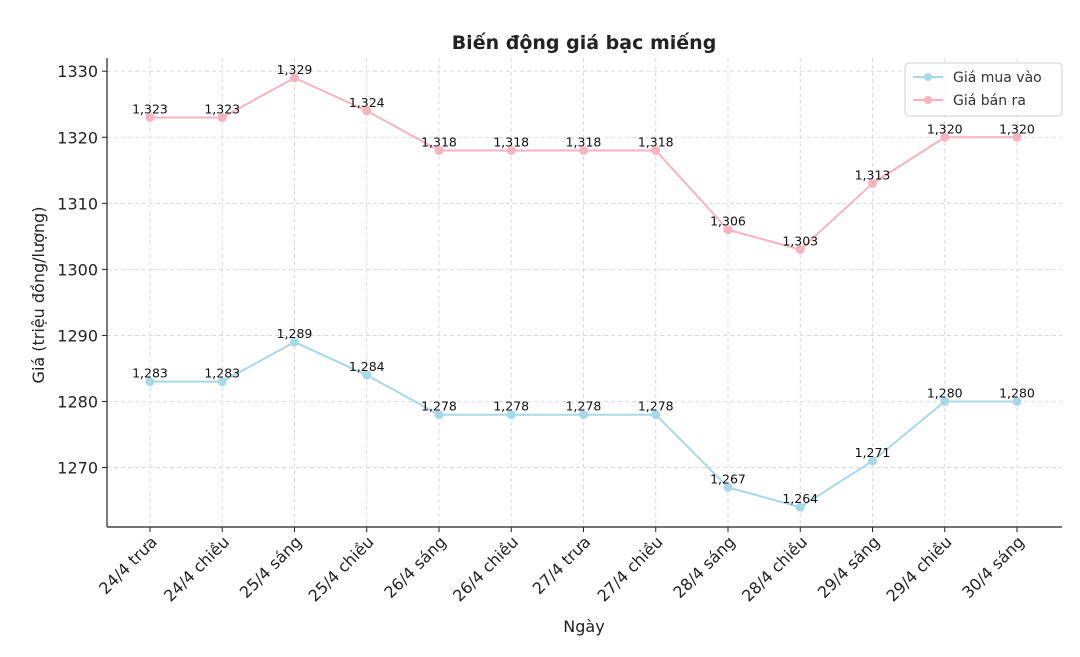 This screenshot has height=657, width=1080. Describe the element at coordinates (629, 568) in the screenshot. I see `x-tick-label: 27/4 chiều` at that location.